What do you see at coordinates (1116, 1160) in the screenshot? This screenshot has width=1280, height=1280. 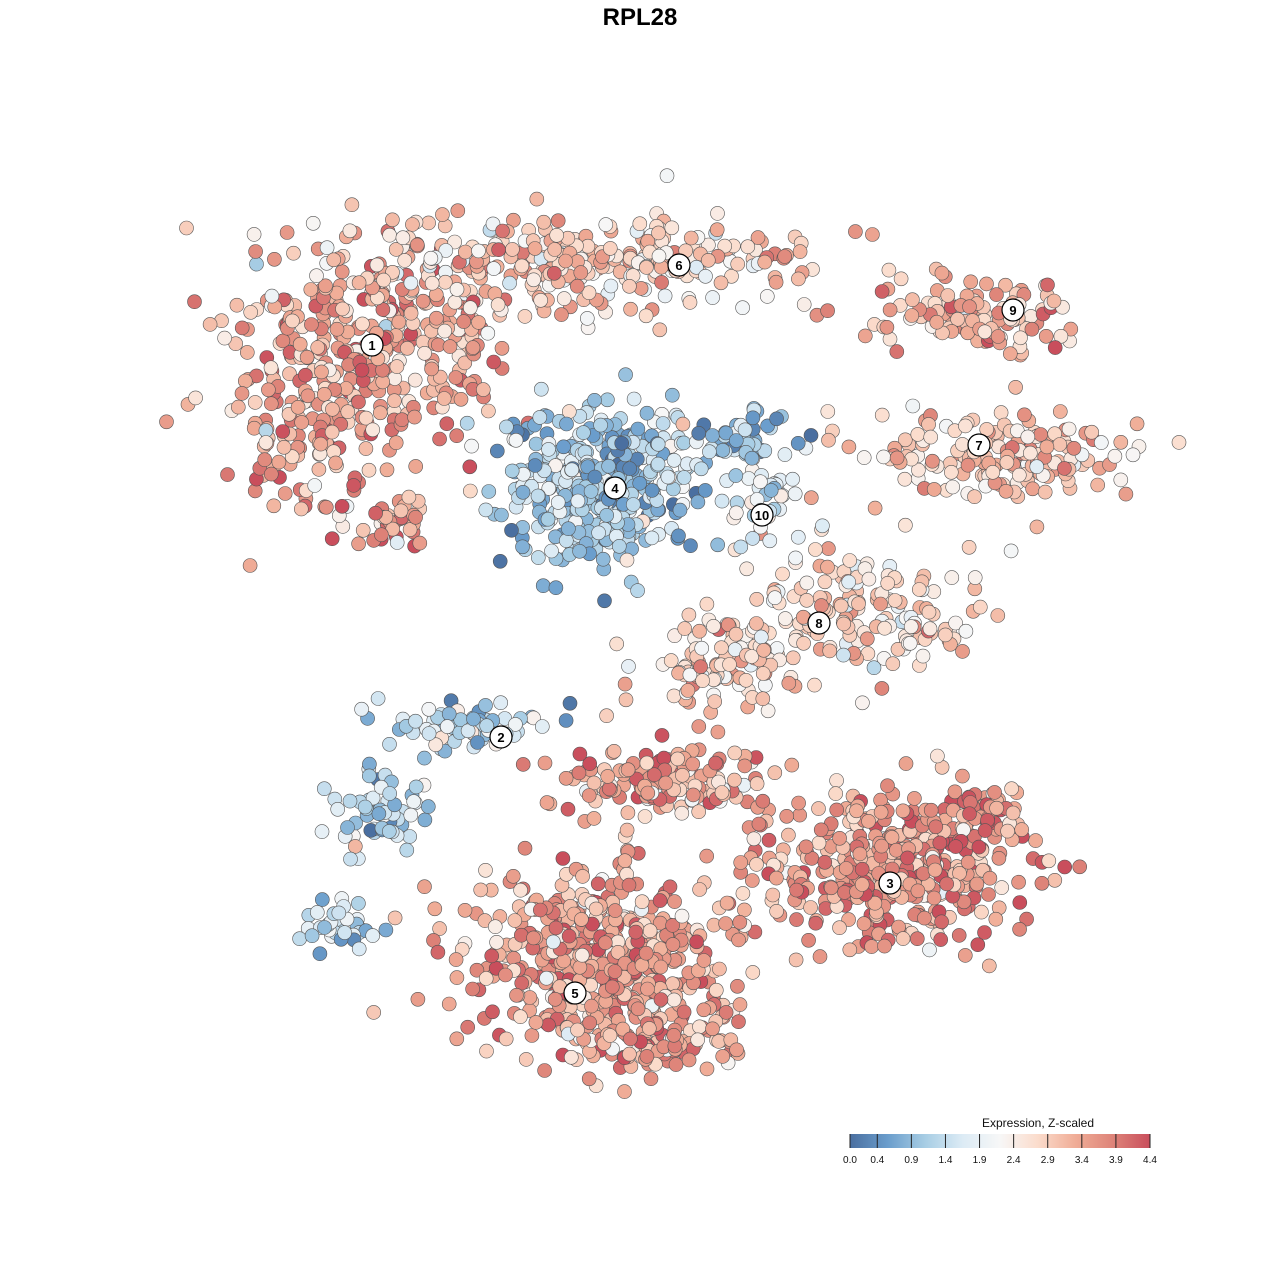 I see `colorbar-tick-label: 3.9` at bounding box center [1116, 1160].